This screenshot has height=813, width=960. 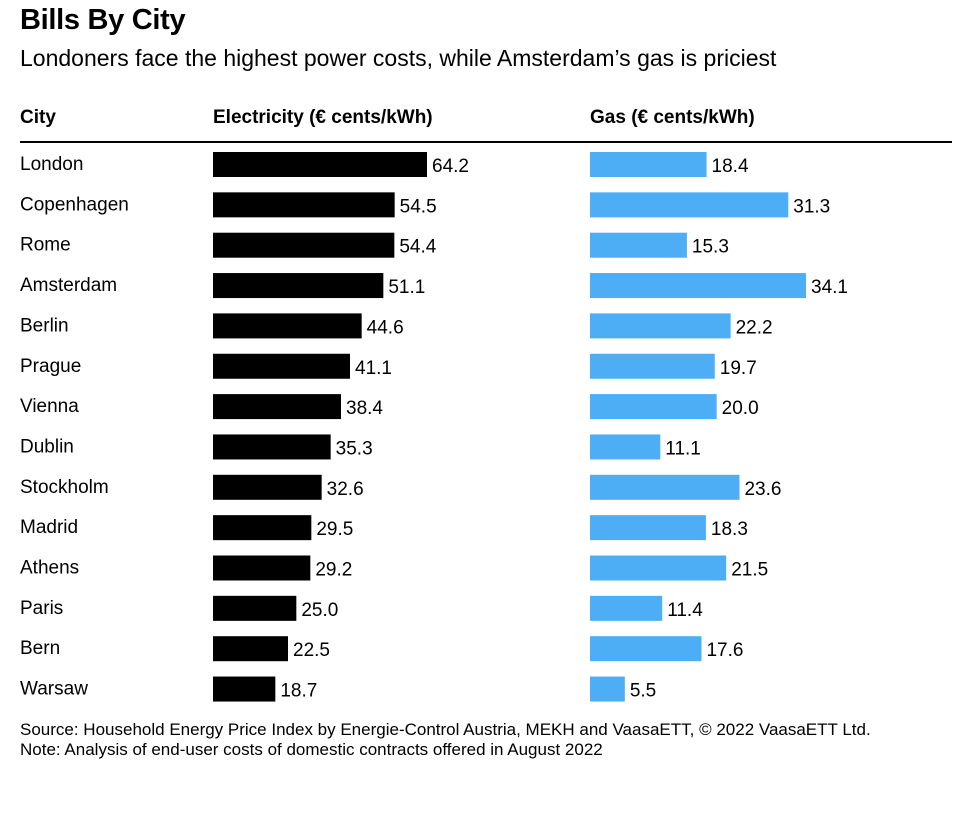 What do you see at coordinates (54, 689) in the screenshot?
I see `city-label: Warsaw` at bounding box center [54, 689].